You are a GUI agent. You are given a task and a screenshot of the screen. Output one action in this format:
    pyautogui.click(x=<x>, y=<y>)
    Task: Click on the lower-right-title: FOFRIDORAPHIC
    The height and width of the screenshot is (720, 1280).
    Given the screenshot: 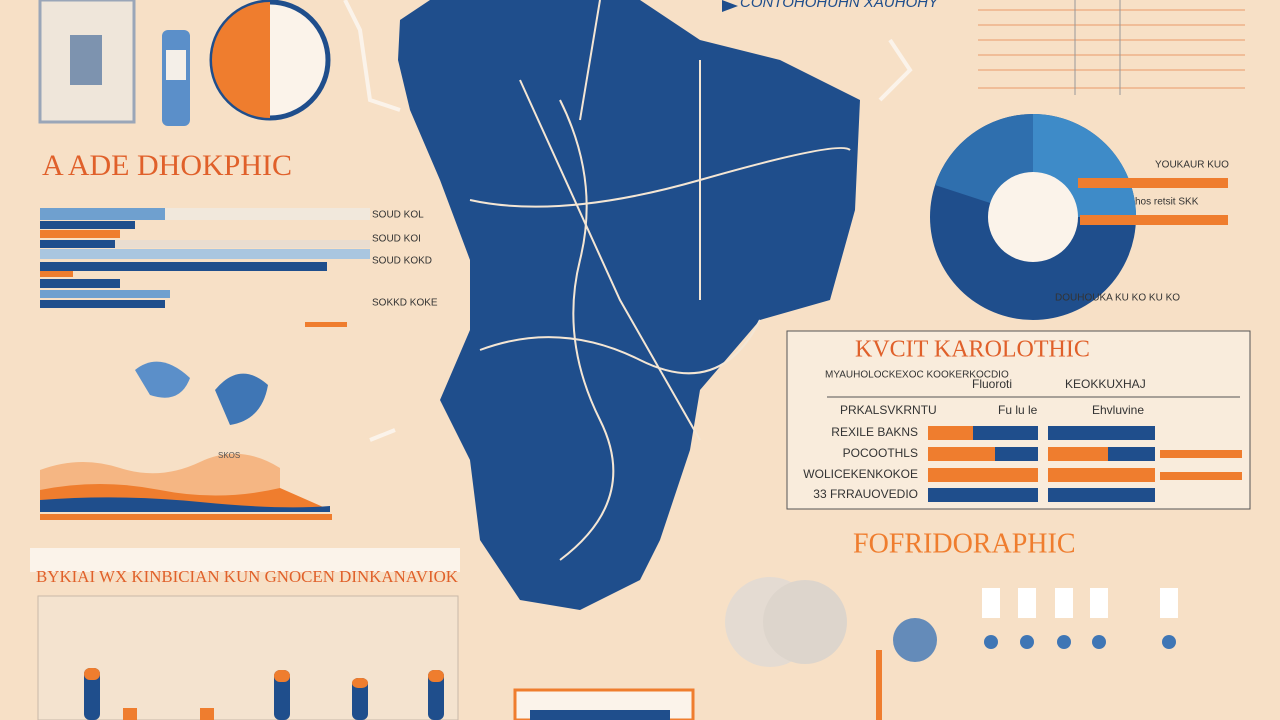 What is the action you would take?
    pyautogui.click(x=964, y=543)
    